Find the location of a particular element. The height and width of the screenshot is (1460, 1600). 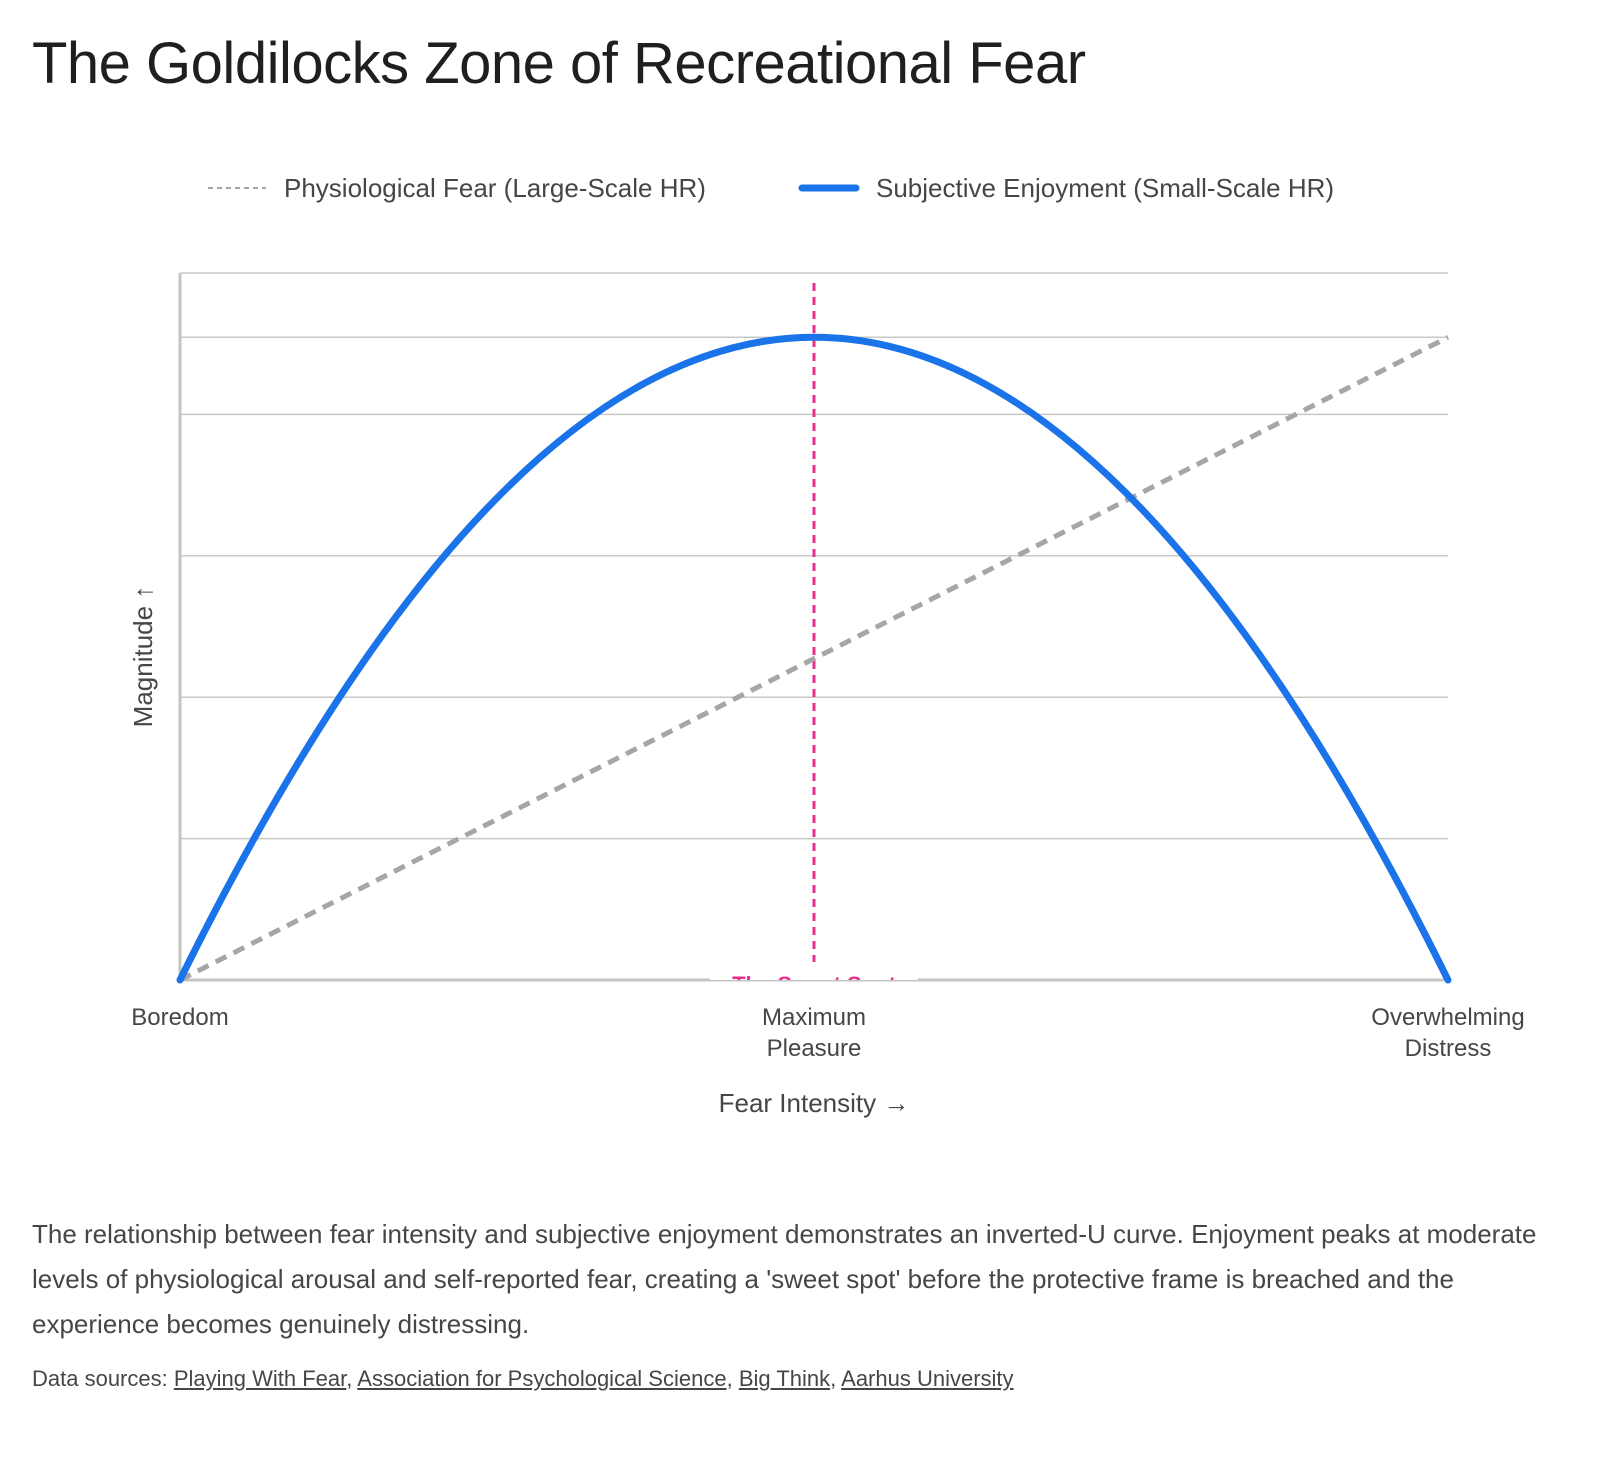

annotations: The Sweet Spot is located at coordinates (814, 640).